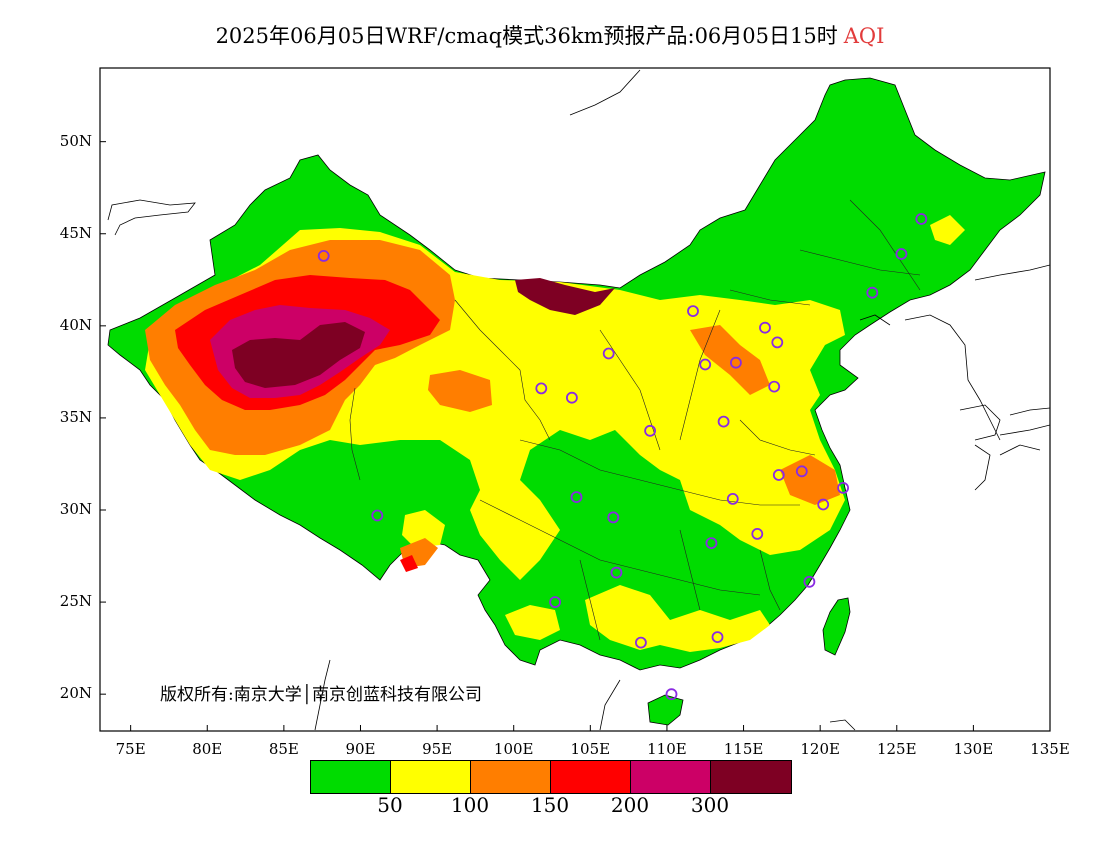 Image resolution: width=1100 pixels, height=850 pixels. What do you see at coordinates (896, 749) in the screenshot?
I see `lon-label: 125E` at bounding box center [896, 749].